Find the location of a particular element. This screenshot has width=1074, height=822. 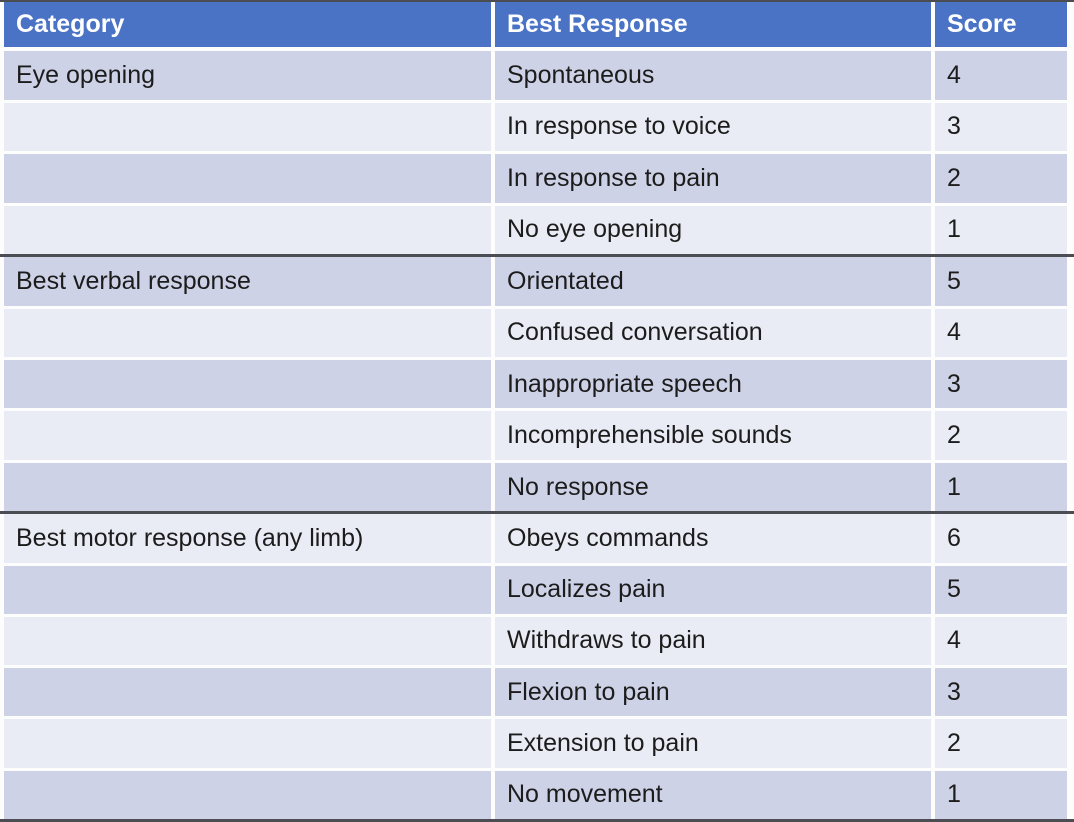

table-row: In response to pain 2 is located at coordinates (537, 177).